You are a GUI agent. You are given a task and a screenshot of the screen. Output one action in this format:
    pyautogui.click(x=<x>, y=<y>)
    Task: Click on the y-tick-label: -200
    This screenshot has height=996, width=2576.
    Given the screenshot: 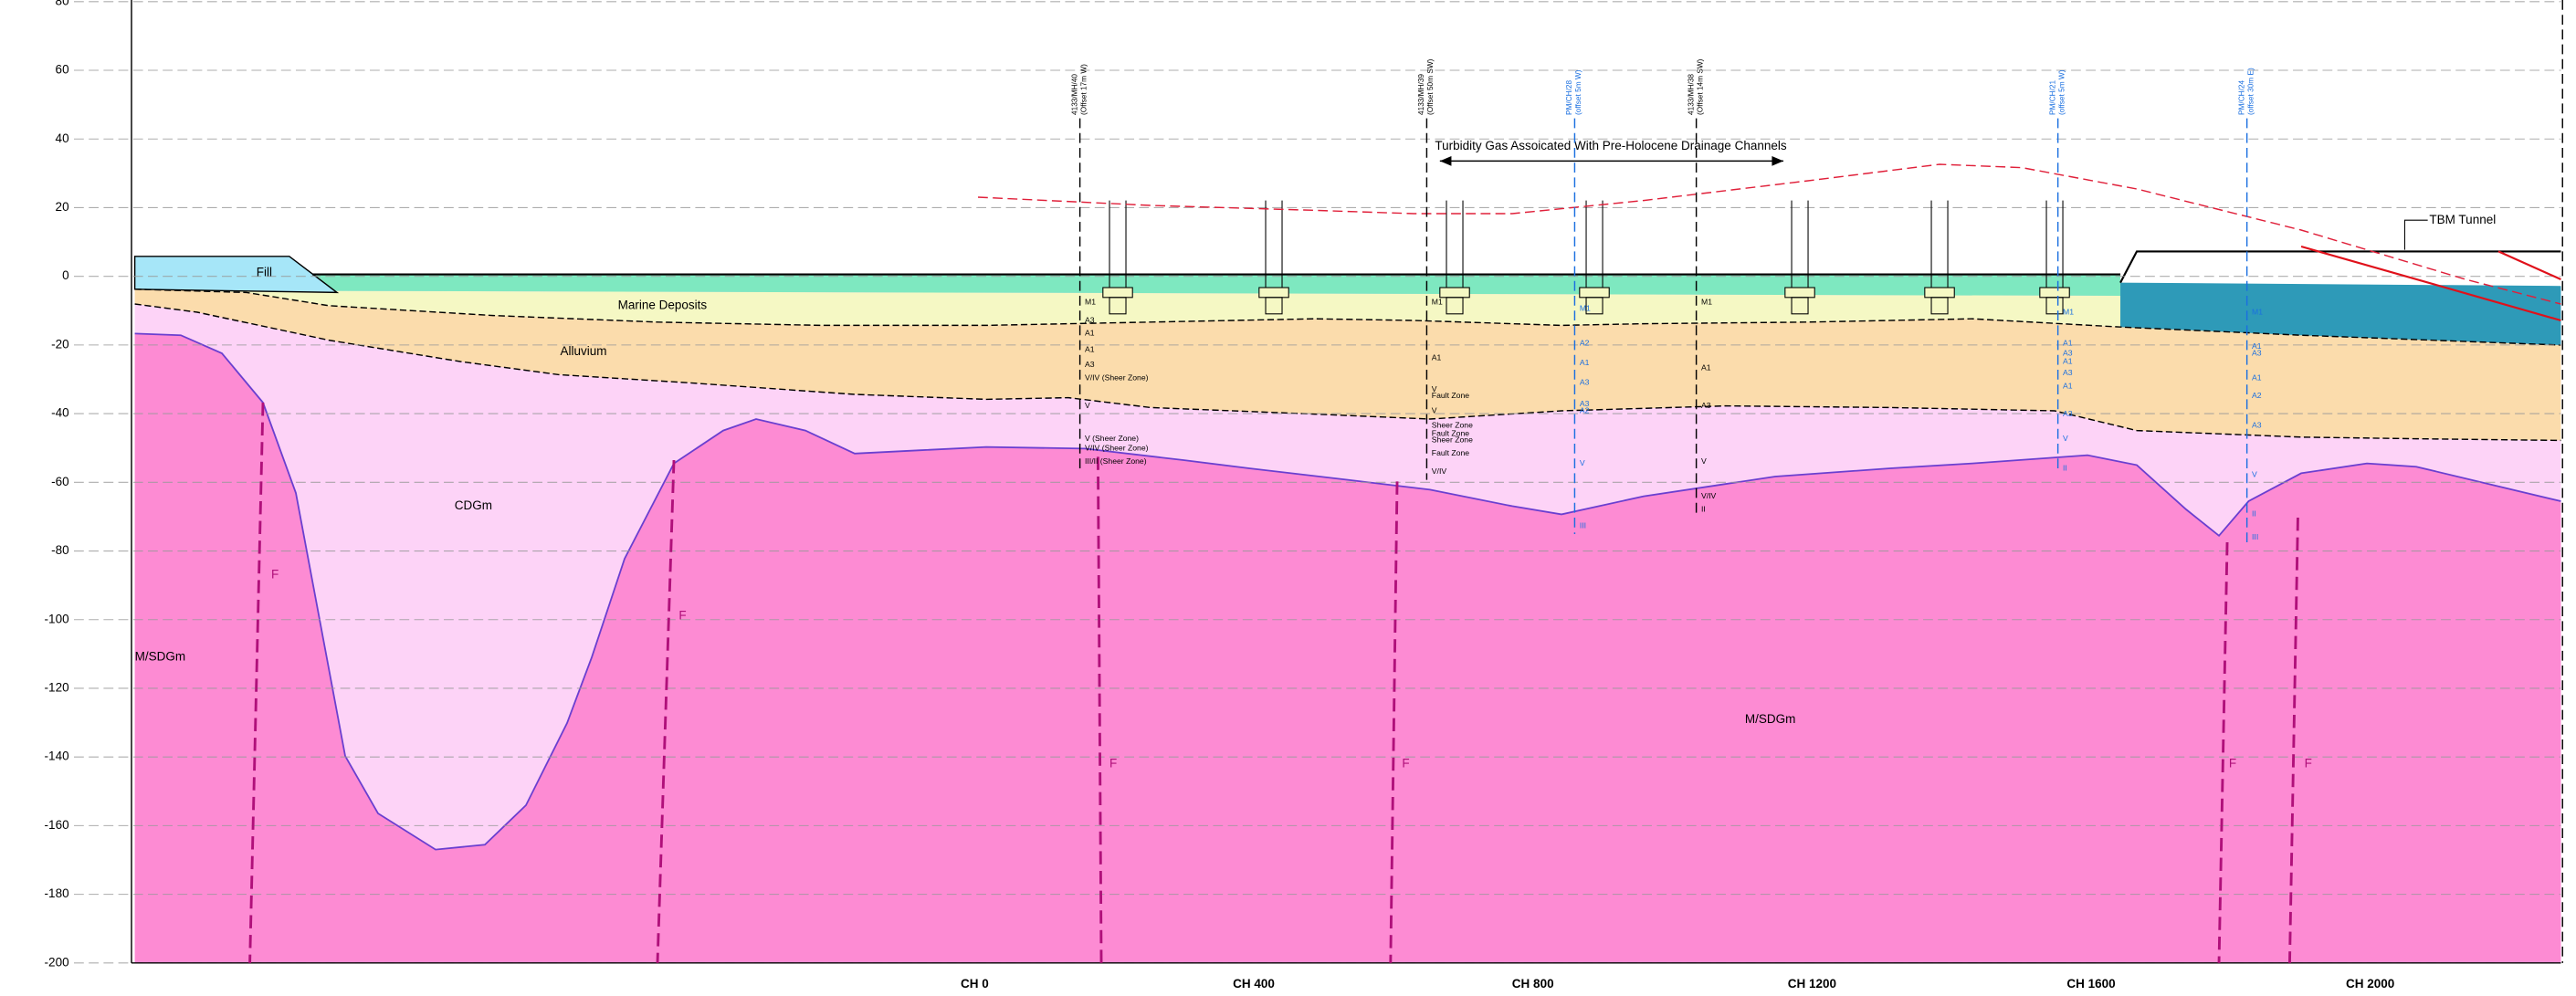 What is the action you would take?
    pyautogui.click(x=57, y=962)
    